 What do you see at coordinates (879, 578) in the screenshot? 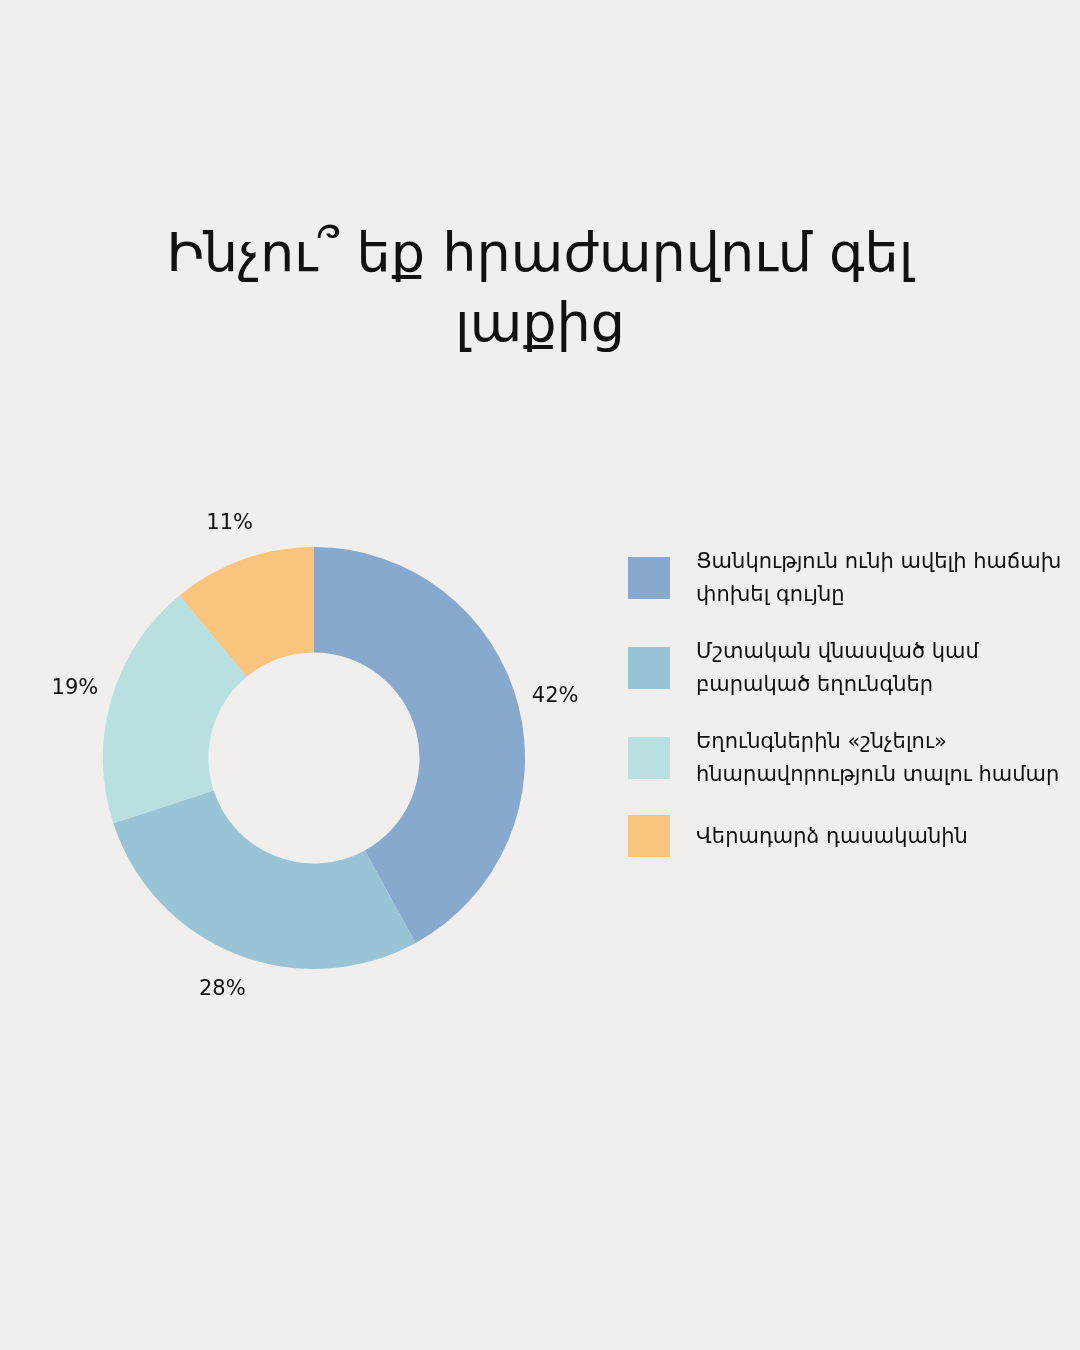
I see `legend-label: Ցանկություն ունի ավելի հաճախ փոխել գույնը` at bounding box center [879, 578].